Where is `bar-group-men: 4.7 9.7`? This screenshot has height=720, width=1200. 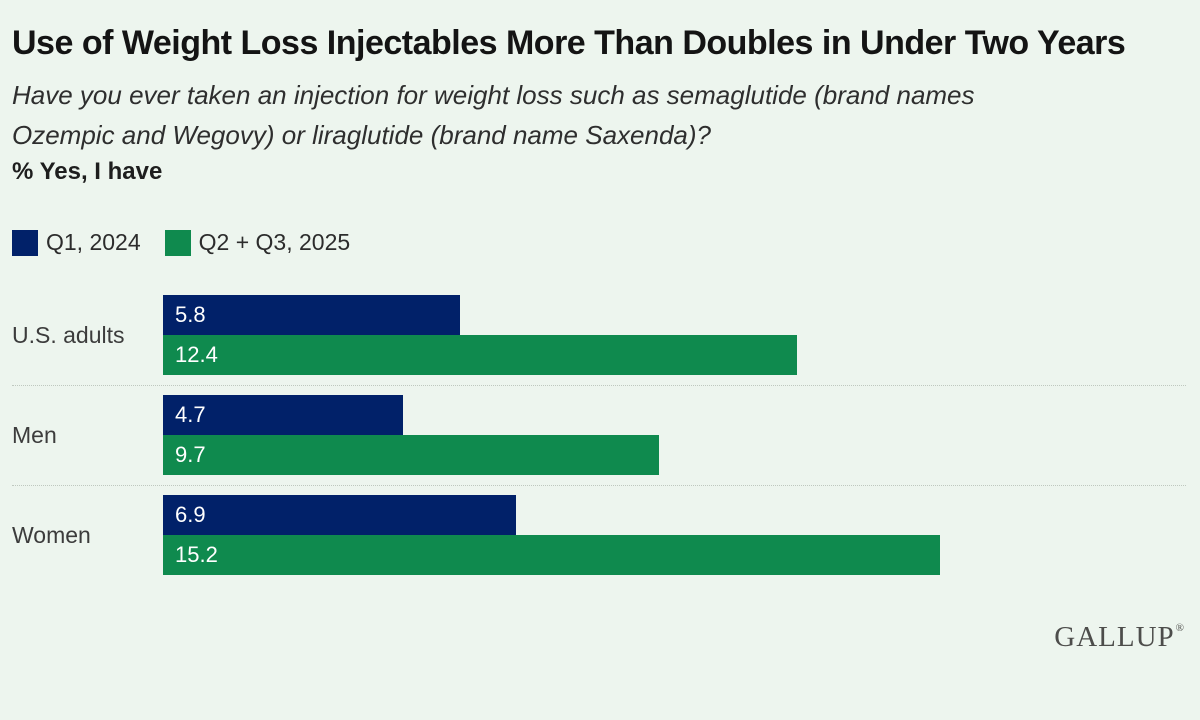 bar-group-men: 4.7 9.7 is located at coordinates (674, 435).